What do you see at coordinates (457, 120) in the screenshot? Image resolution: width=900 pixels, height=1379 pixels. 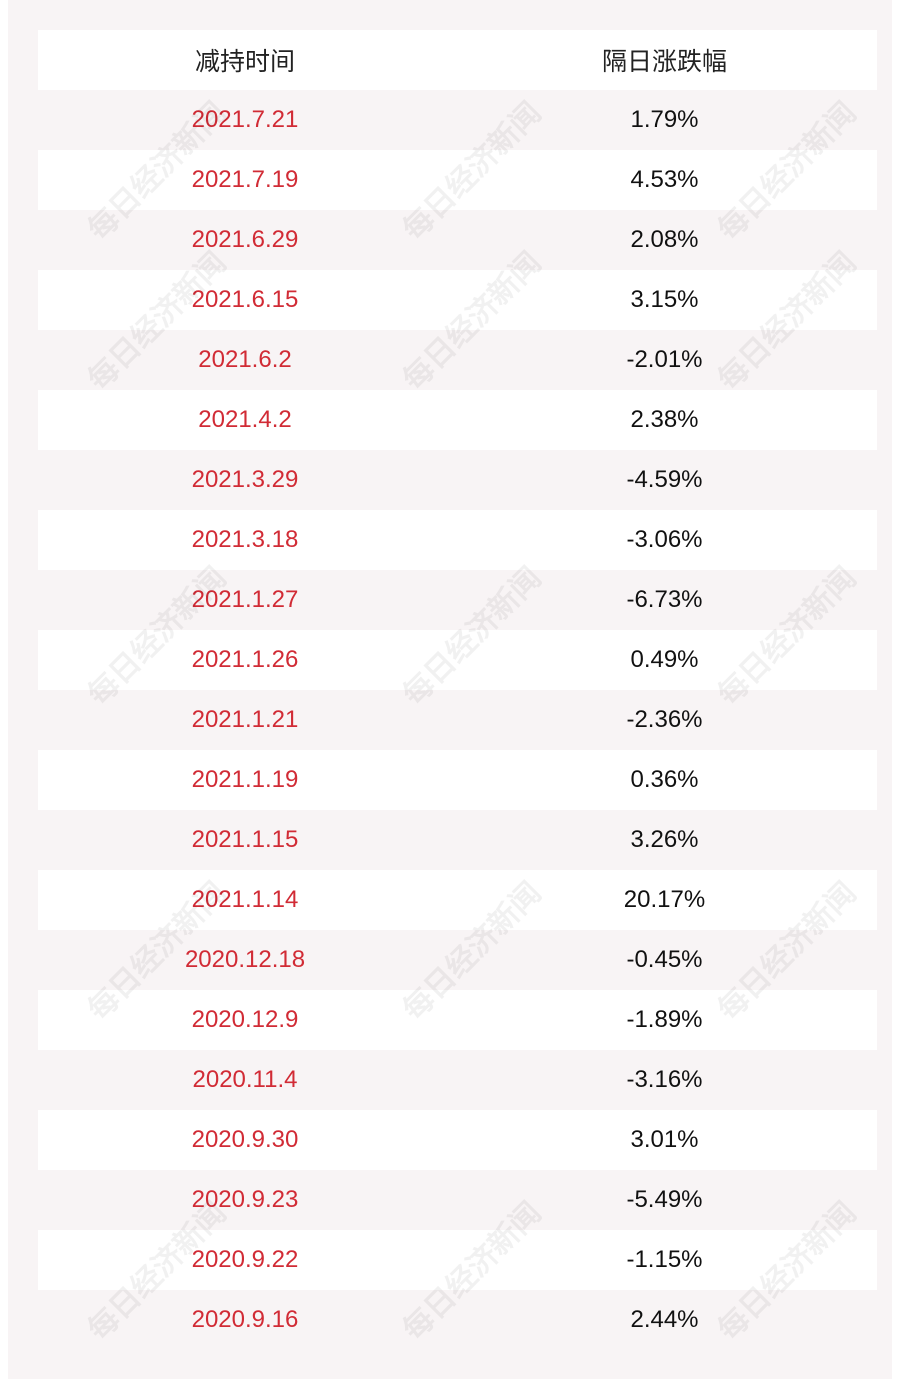 I see `table-row: 2021.7.21 1.79%` at bounding box center [457, 120].